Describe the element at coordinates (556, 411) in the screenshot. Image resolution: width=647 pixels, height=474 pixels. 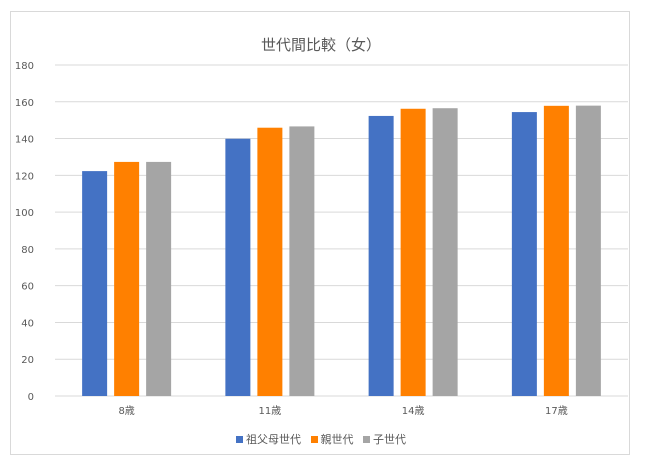
I see `x-category-label: 17歳` at that location.